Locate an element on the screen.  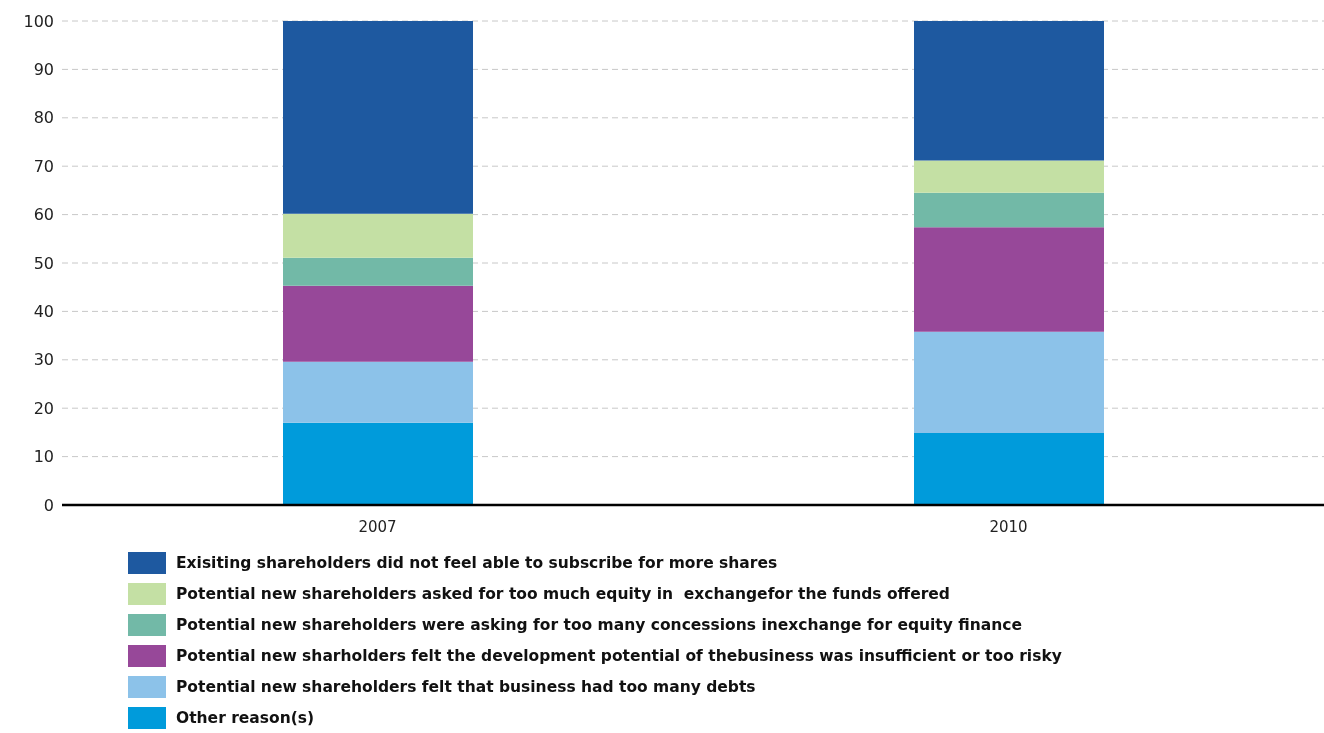
y-tick-label: 90 is located at coordinates (43, 70).